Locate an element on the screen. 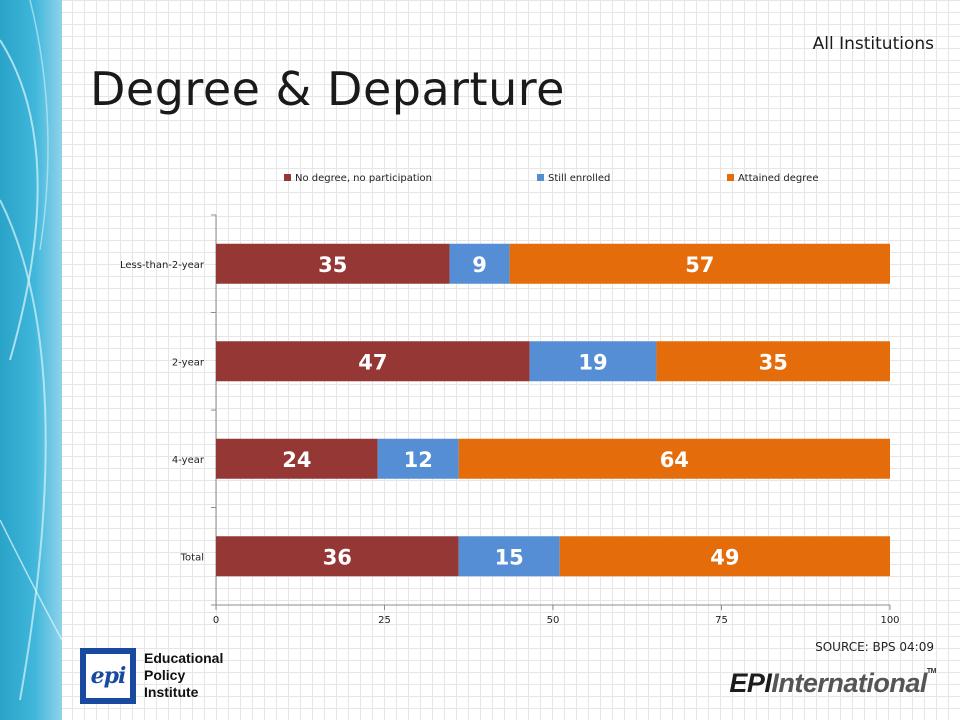 The width and height of the screenshot is (960, 720). epi-logo-text: Educational Policy Institute is located at coordinates (183, 675).